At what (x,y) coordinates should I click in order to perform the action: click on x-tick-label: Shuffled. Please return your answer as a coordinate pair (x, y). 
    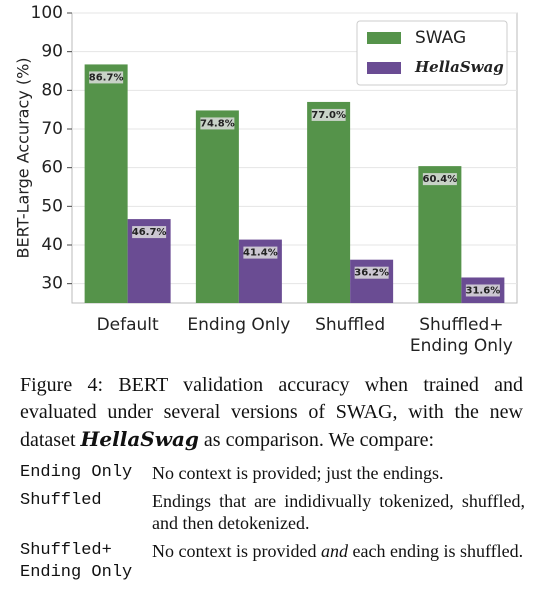
    Looking at the image, I should click on (350, 325).